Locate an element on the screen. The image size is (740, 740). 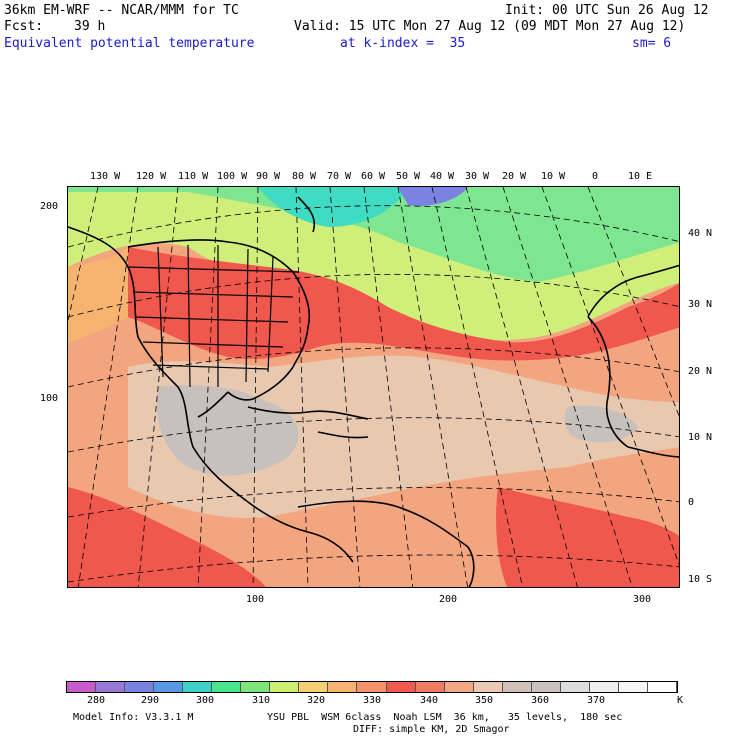
smoothing: sm= 6 is located at coordinates (652, 43).